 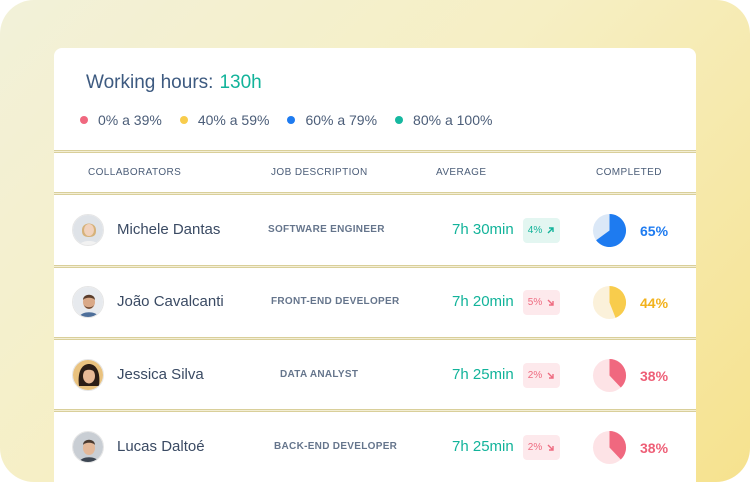 What do you see at coordinates (483, 229) in the screenshot?
I see `average-time: 7h 30min` at bounding box center [483, 229].